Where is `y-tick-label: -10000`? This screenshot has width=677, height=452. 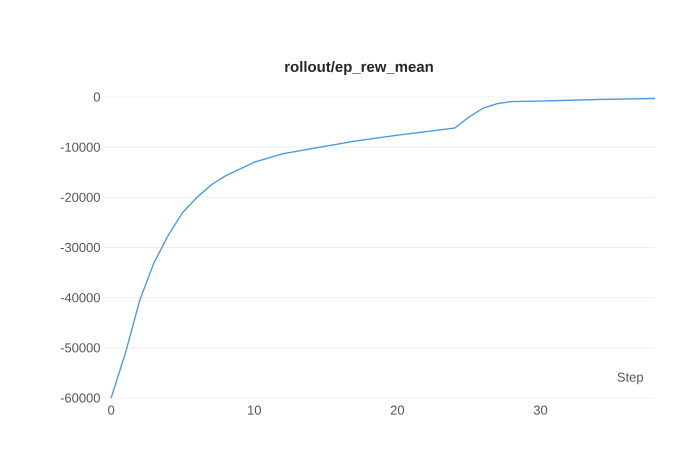 y-tick-label: -10000 is located at coordinates (80, 147).